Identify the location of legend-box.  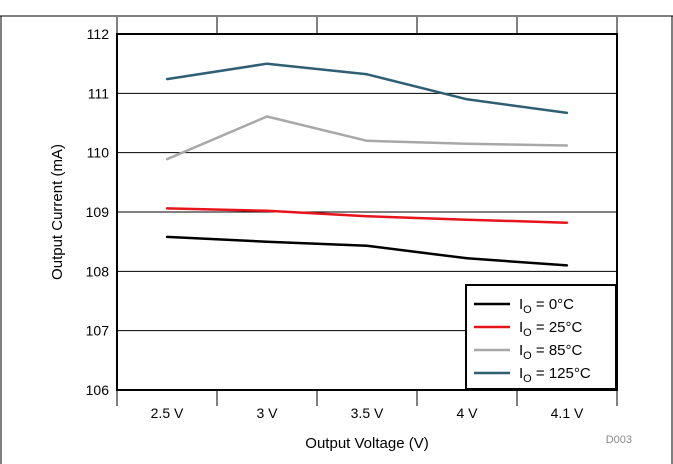
(541, 337).